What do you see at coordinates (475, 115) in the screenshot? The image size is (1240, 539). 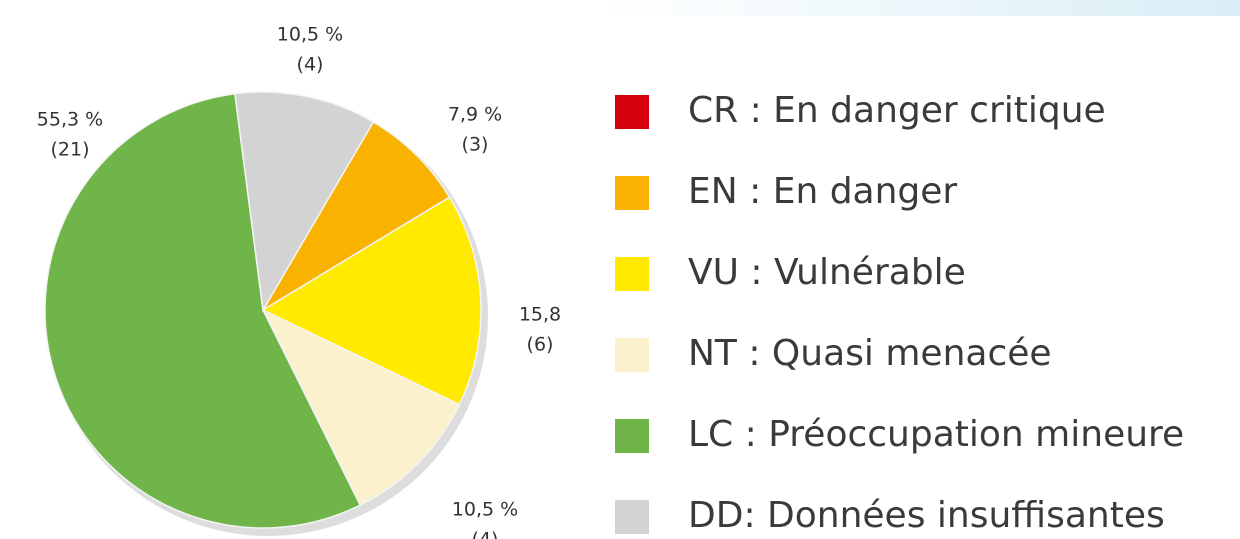 I see `value-label: 7,9 %` at bounding box center [475, 115].